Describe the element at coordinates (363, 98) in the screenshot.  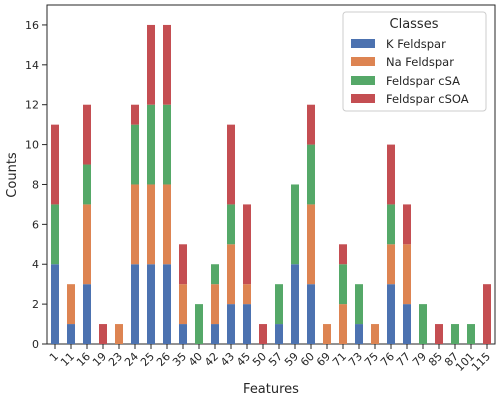
I see `legend-swatch-feldspar-csoa` at that location.